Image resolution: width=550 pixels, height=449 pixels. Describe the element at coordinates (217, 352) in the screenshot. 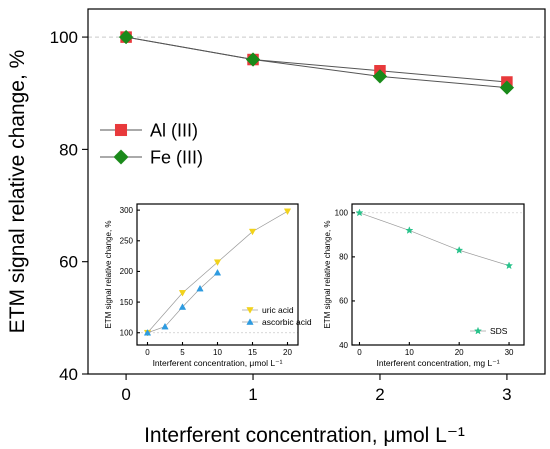

I see `x-tick-label-2: 10` at that location.